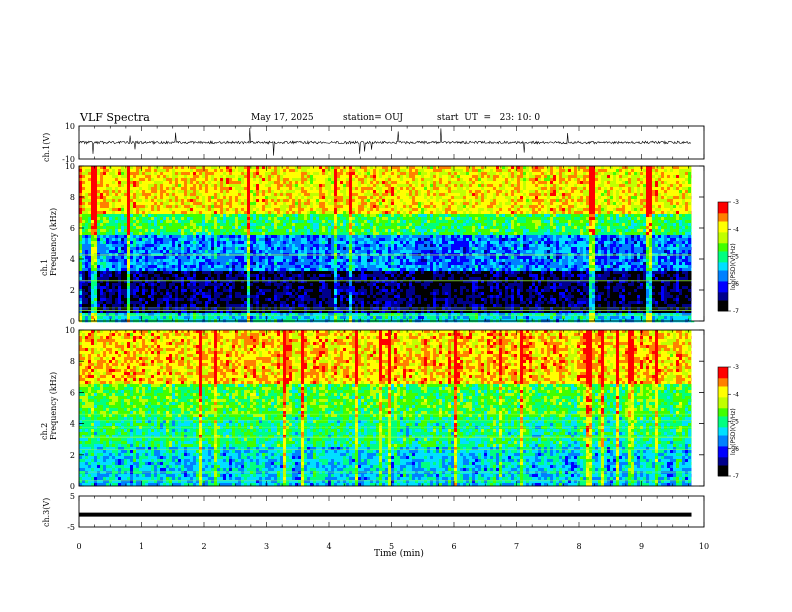 Image resolution: width=792 pixels, height=612 pixels. What do you see at coordinates (71, 527) in the screenshot?
I see `ch3-waveform-ytick-label: -5` at bounding box center [71, 527].